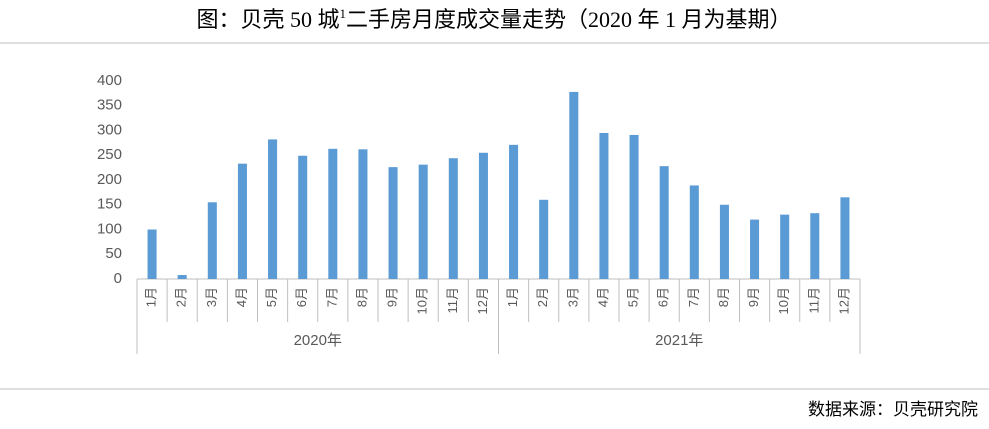 This screenshot has height=429, width=989. What do you see at coordinates (109, 129) in the screenshot?
I see `y-tick-label: 300` at bounding box center [109, 129].